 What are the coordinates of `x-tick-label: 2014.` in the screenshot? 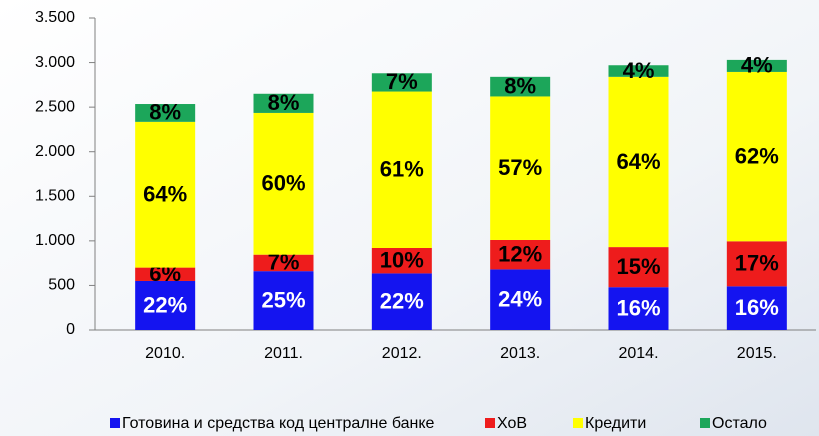 It's located at (638, 353).